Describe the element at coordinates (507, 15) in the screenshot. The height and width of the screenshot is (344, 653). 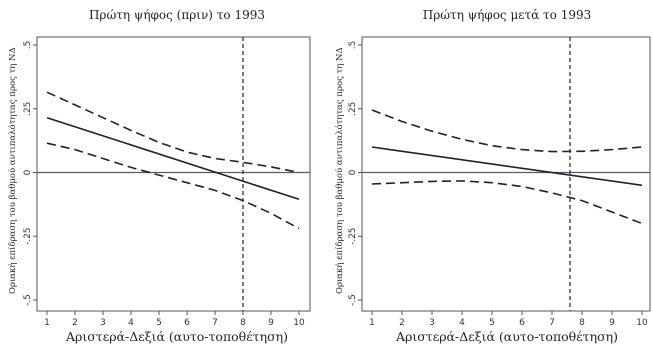
I see `chart-title: Πρώτη ψήφος μετά το 1993` at that location.